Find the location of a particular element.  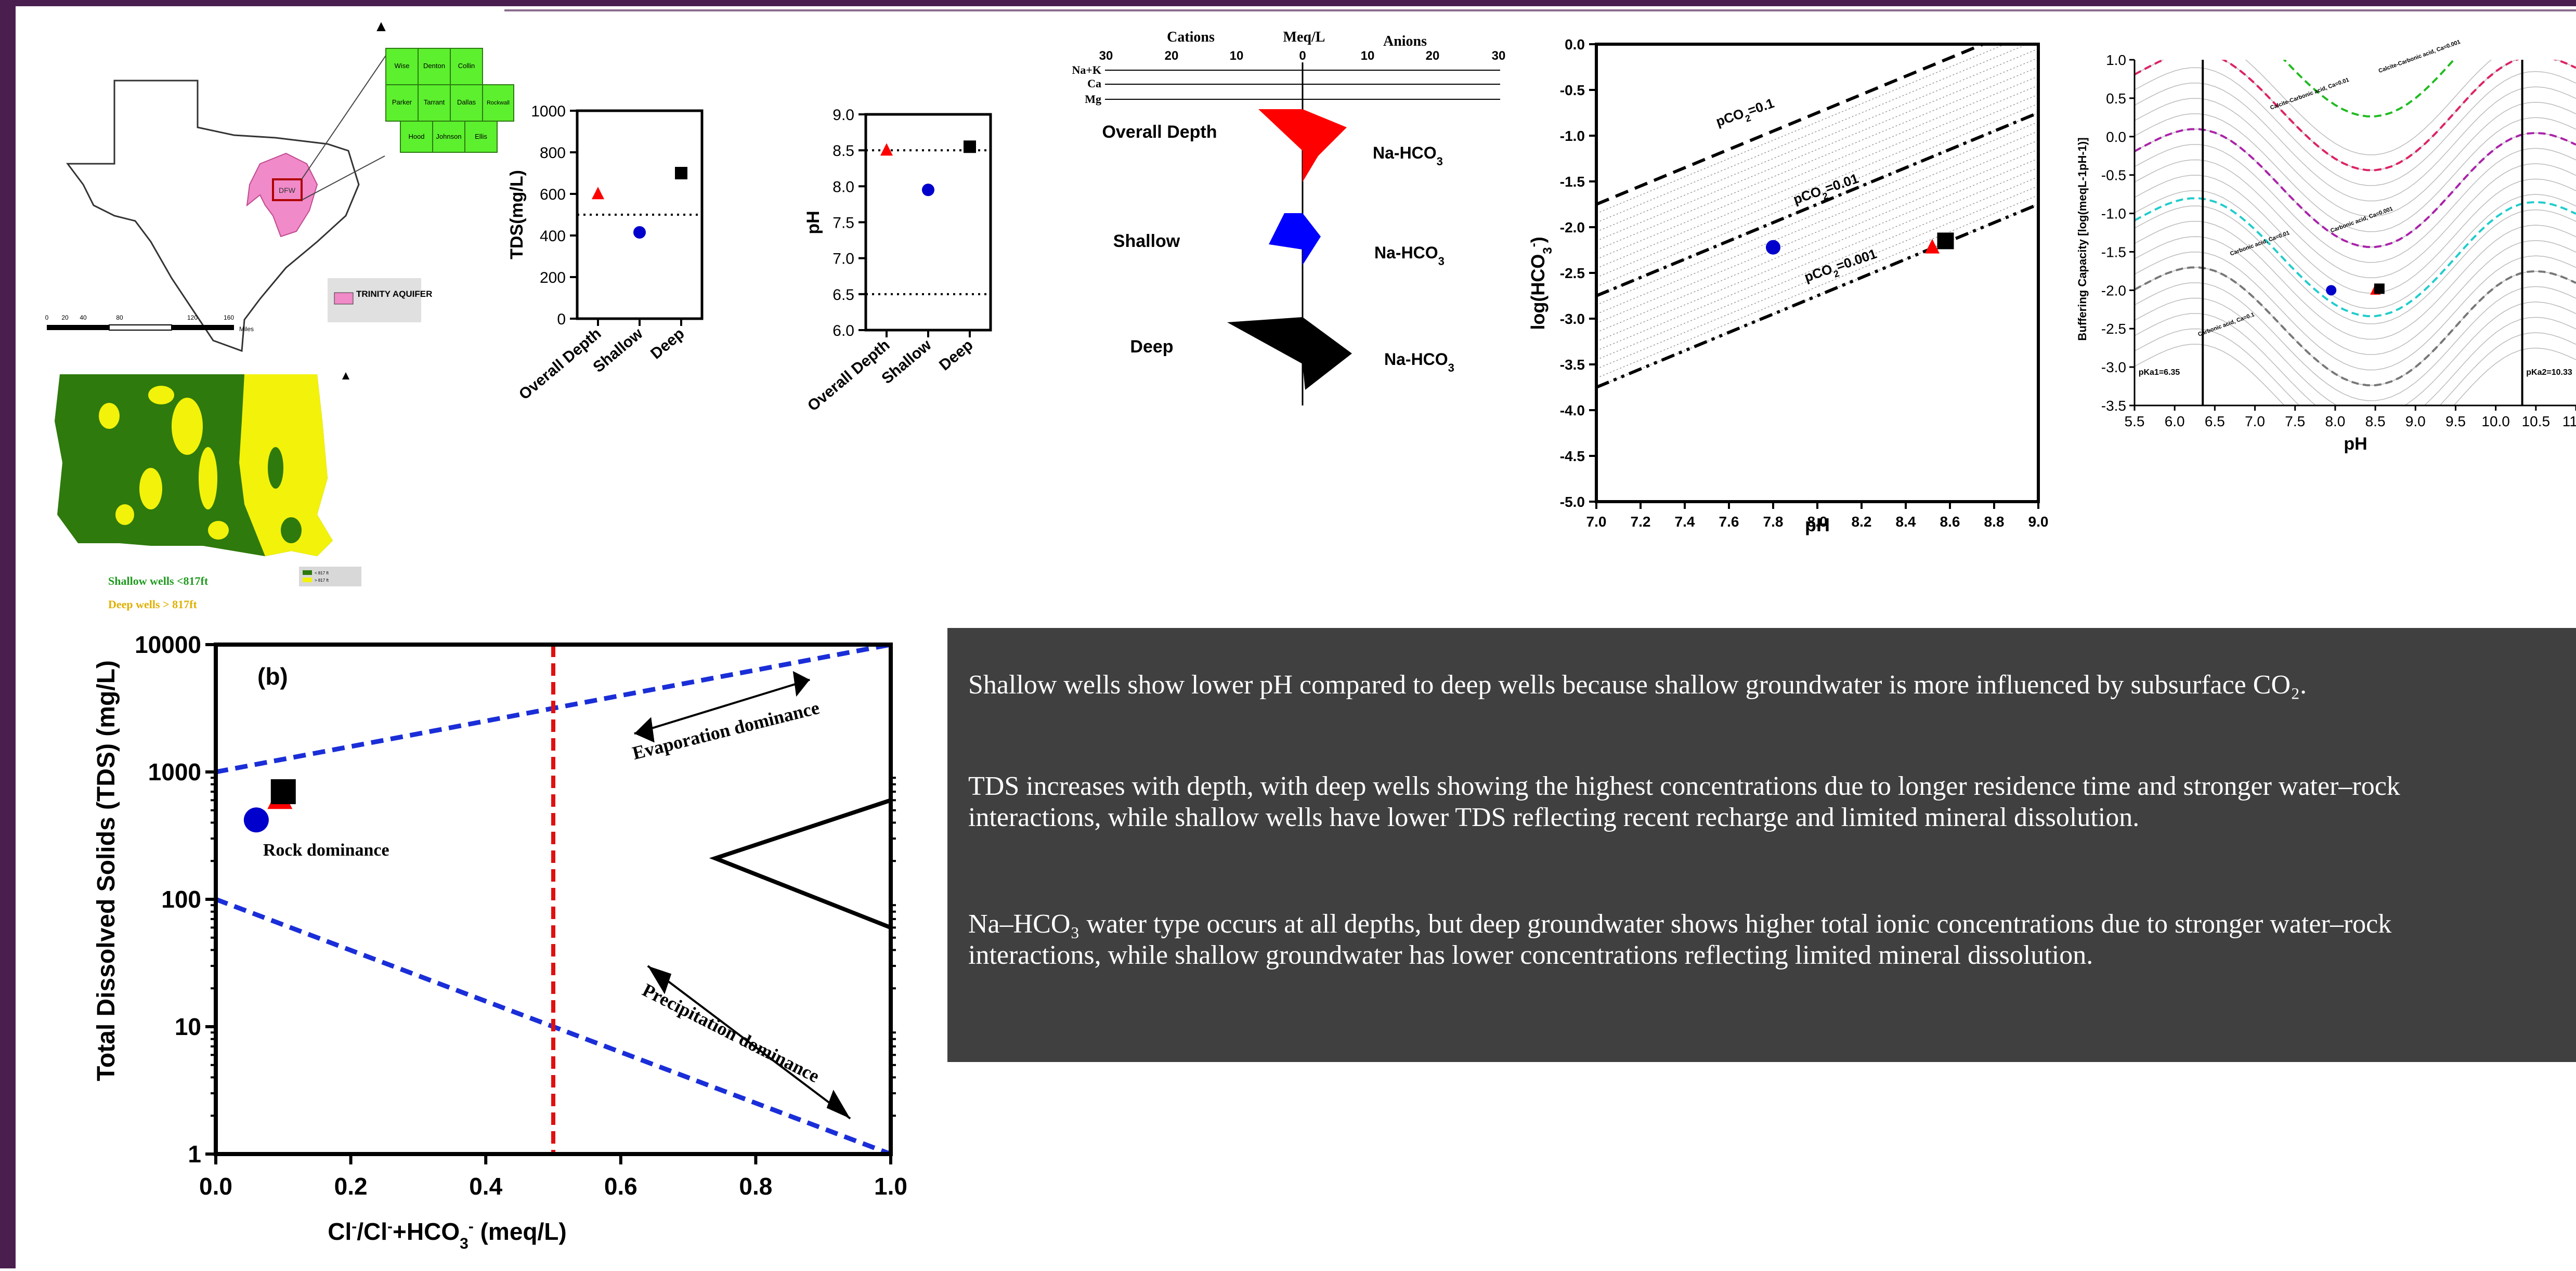

y-tick-label: -4.5 is located at coordinates (1572, 456).